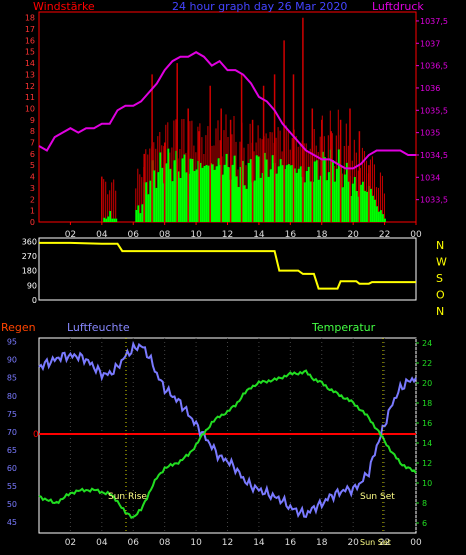  I want to click on wind-y-tick-label: 0, so click(32, 222).